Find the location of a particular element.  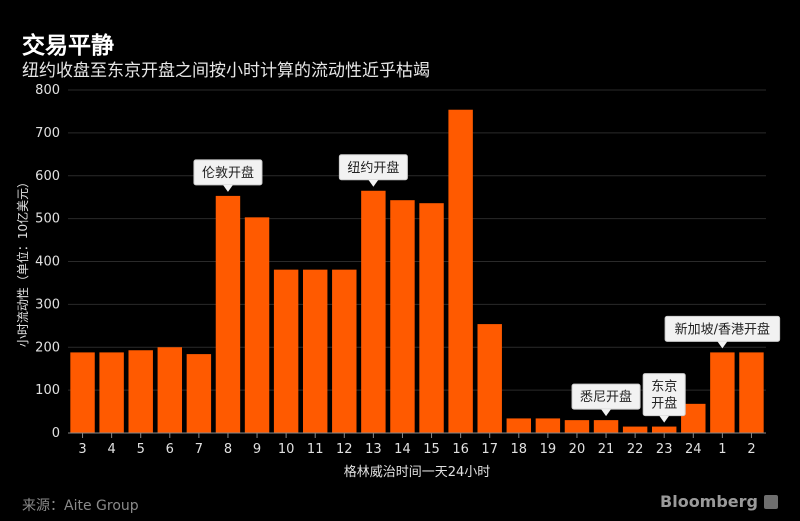

y-tick-label: 200 is located at coordinates (47, 347).